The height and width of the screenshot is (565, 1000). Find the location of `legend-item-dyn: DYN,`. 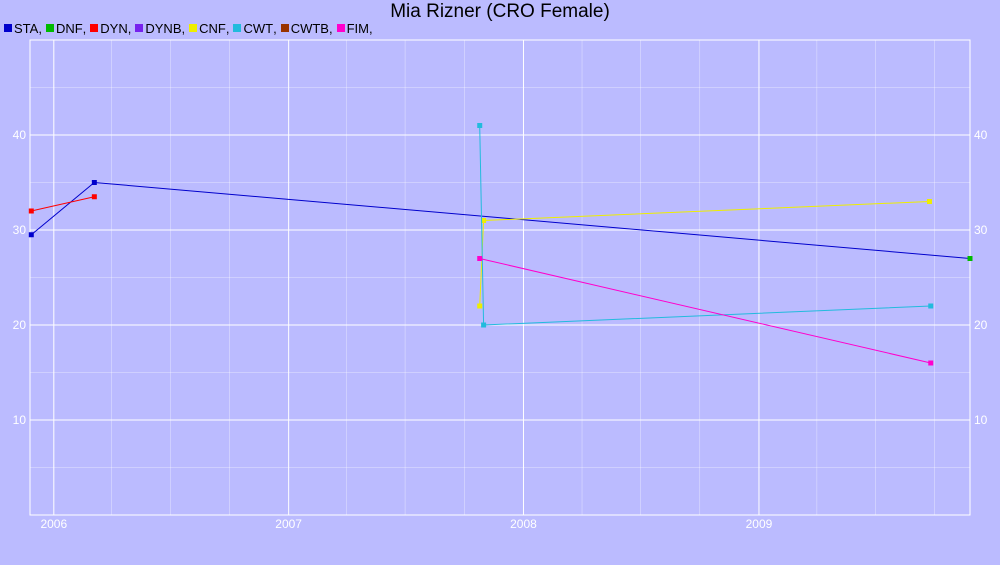

legend-item-dyn: DYN, is located at coordinates (110, 28).